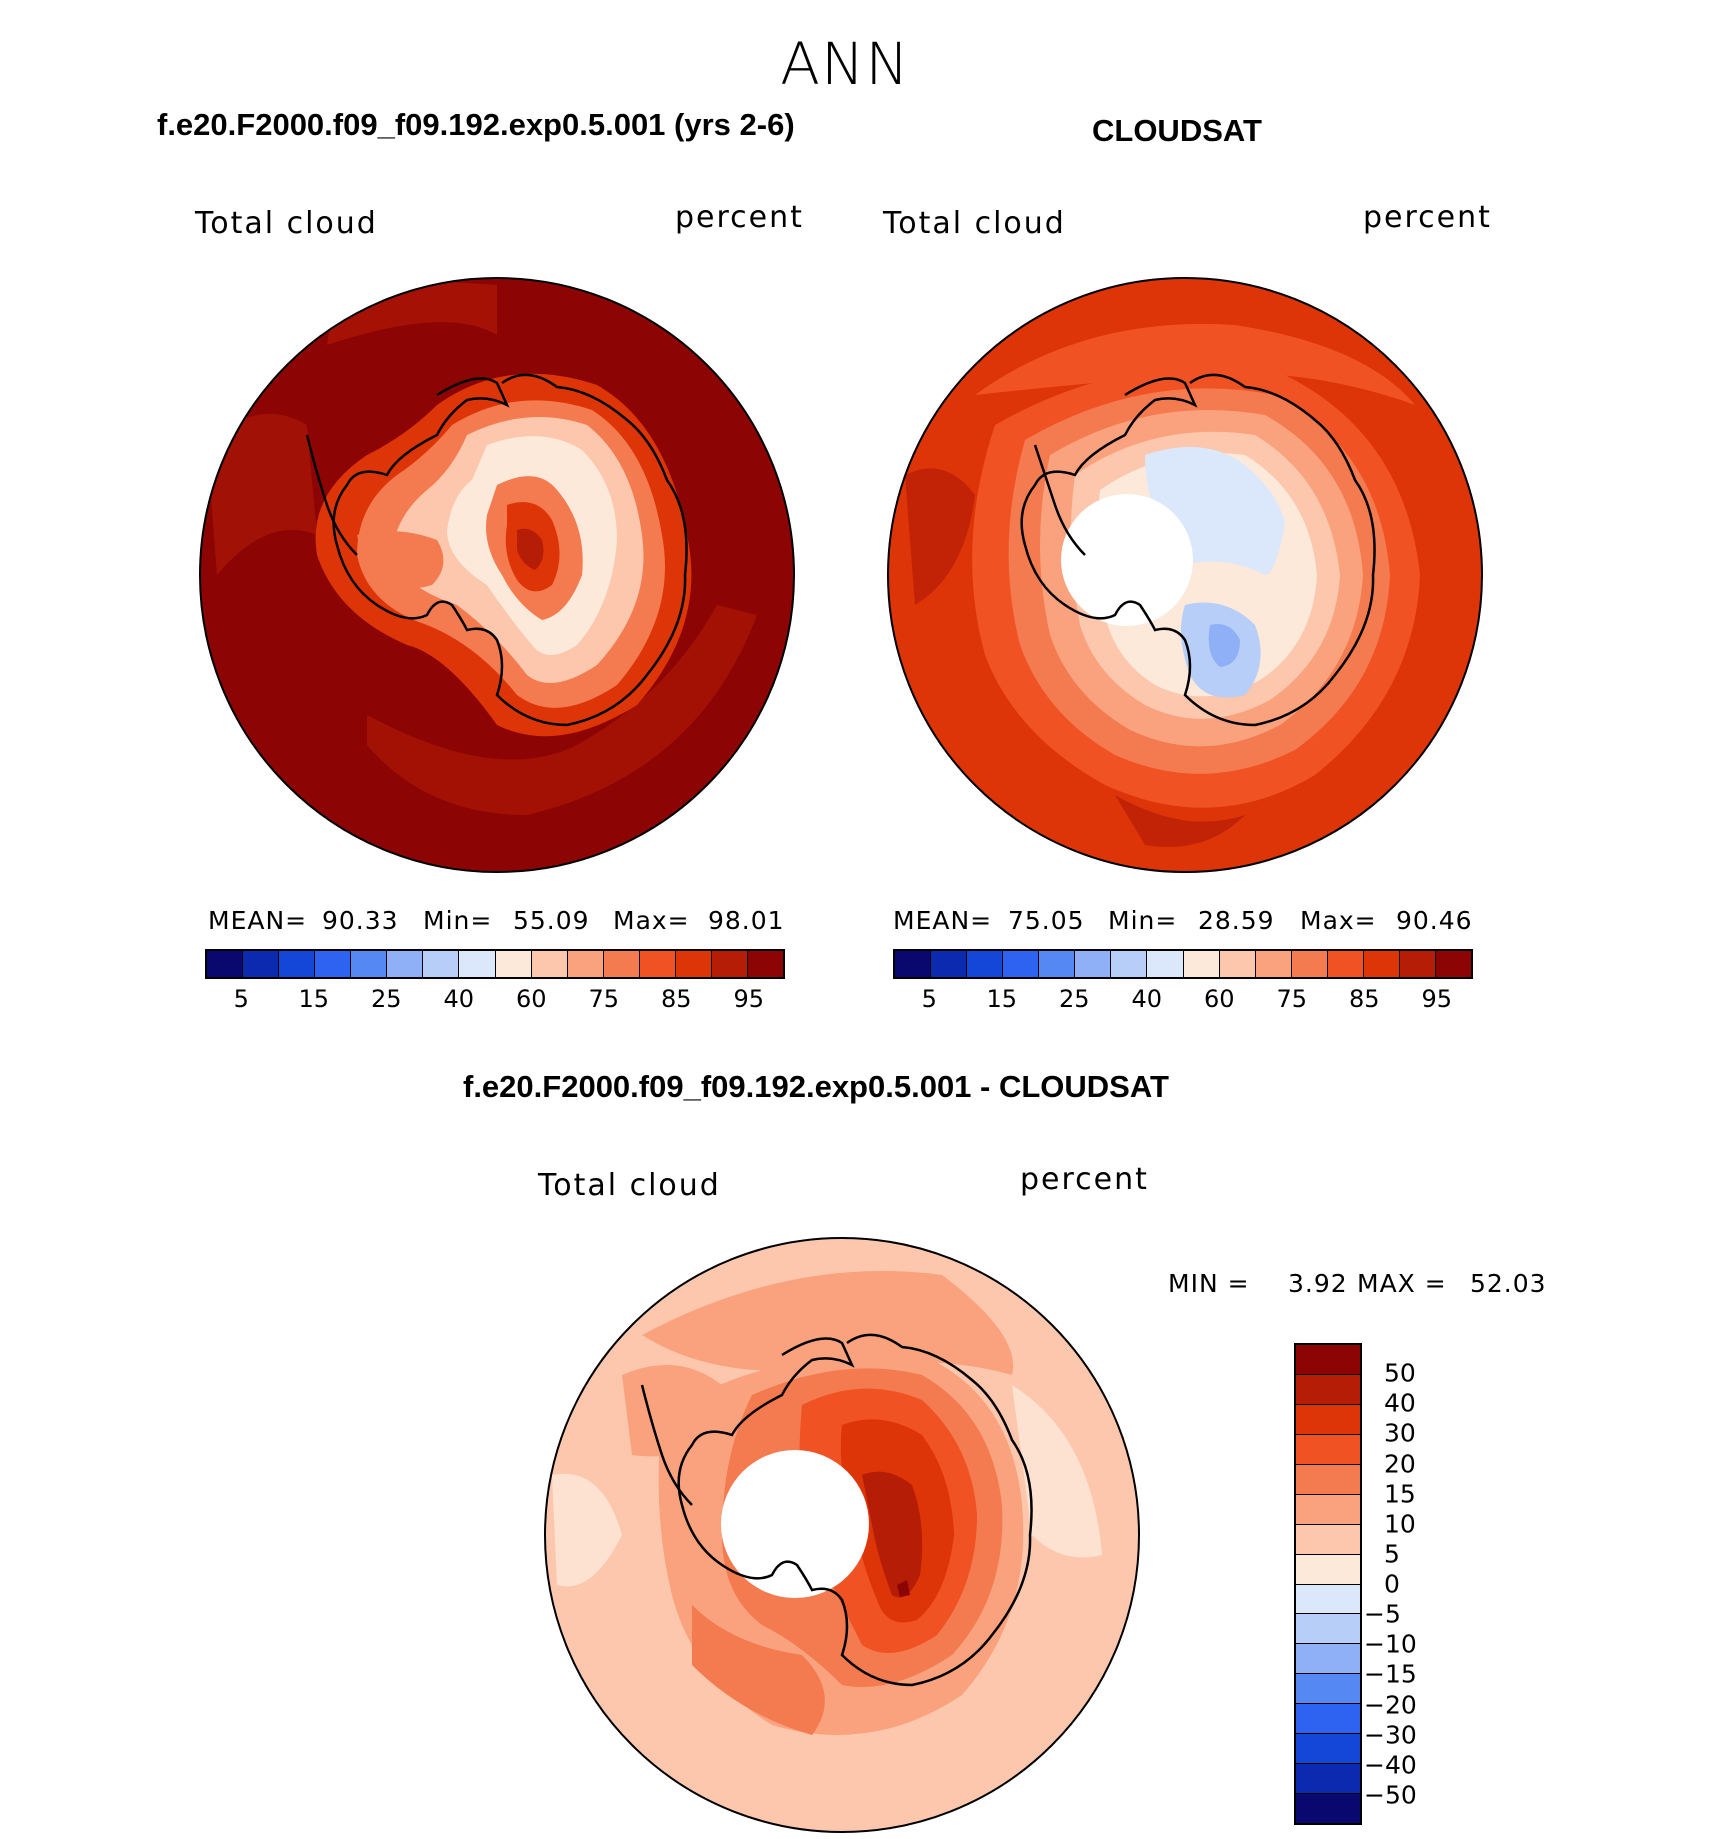 Image resolution: width=1710 pixels, height=1839 pixels. What do you see at coordinates (495, 1000) in the screenshot?
I see `panel1-colorbar-ticks: 5 15 25 40 60 75 85 95` at bounding box center [495, 1000].